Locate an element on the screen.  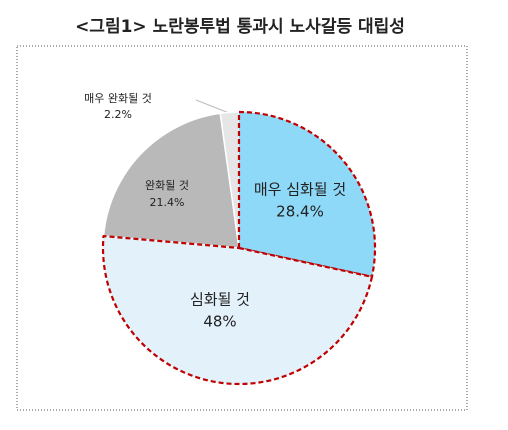
leader-line is located at coordinates (212, 106).